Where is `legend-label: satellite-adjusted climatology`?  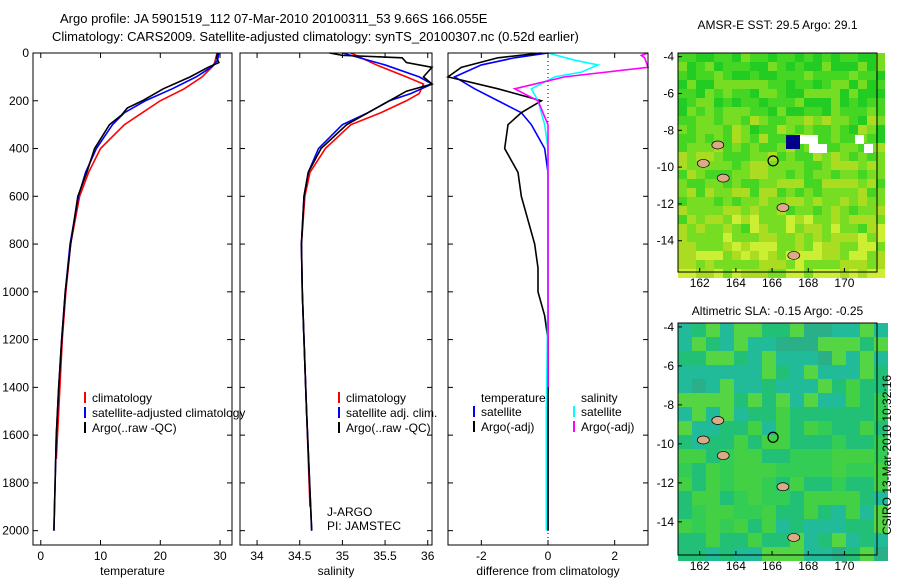 legend-label: satellite-adjusted climatology is located at coordinates (168, 413).